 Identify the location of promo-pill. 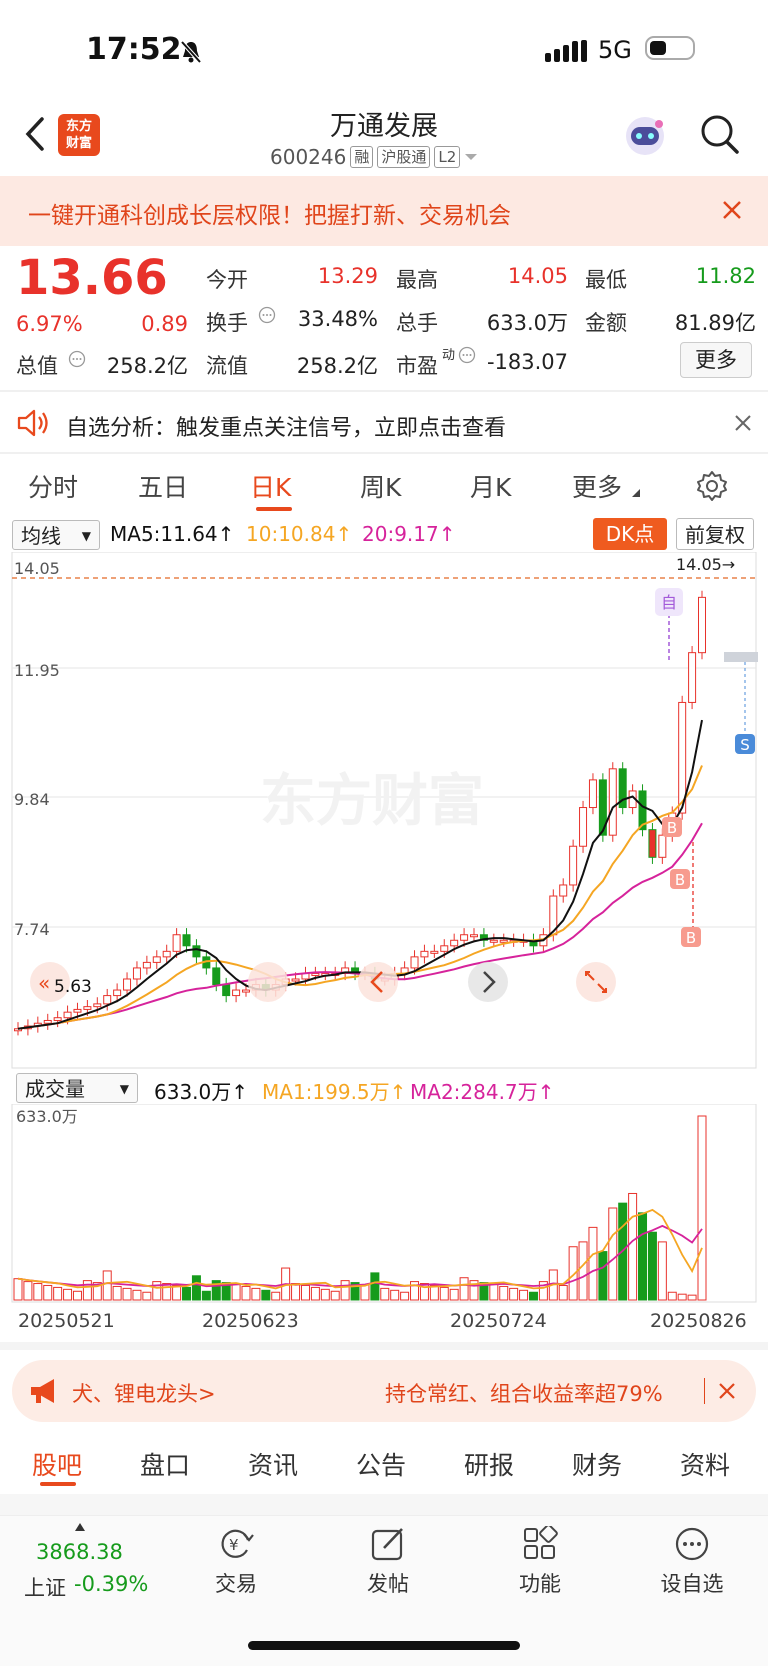
(384, 1391).